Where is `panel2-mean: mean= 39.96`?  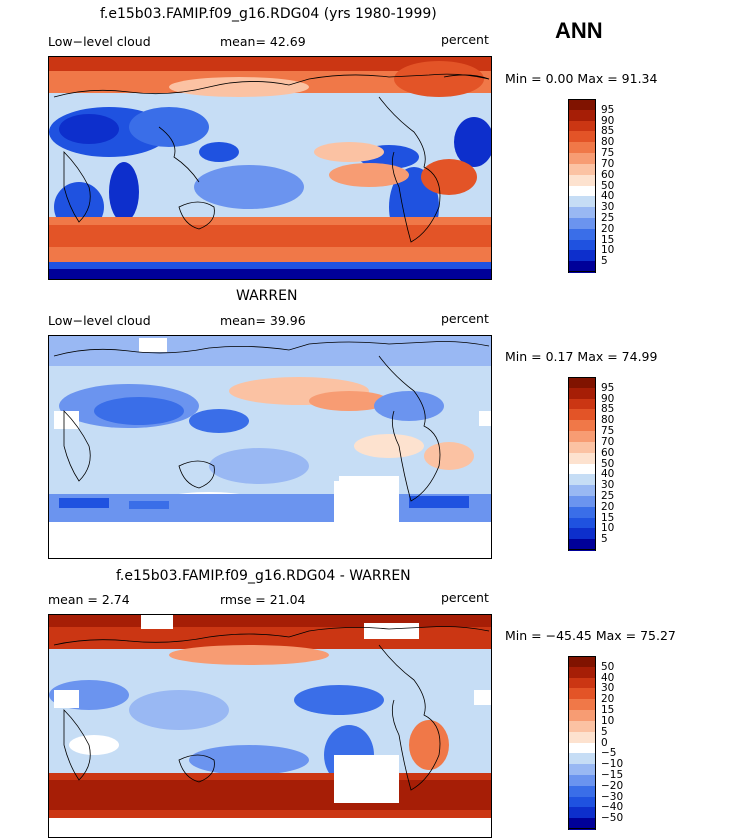 panel2-mean: mean= 39.96 is located at coordinates (263, 320).